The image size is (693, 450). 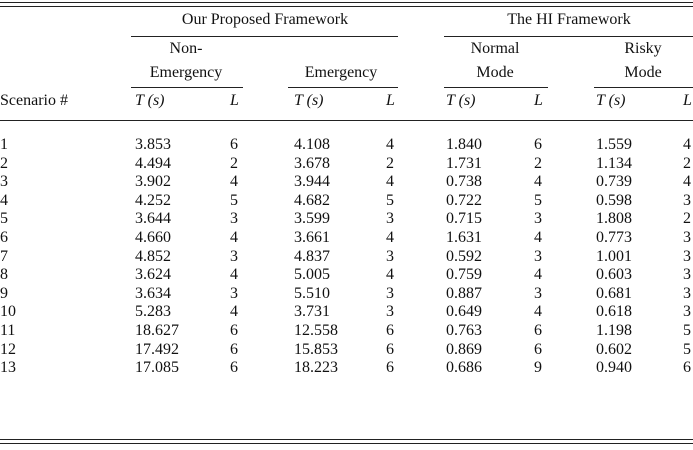 What do you see at coordinates (312, 256) in the screenshot?
I see `cell: 4.837` at bounding box center [312, 256].